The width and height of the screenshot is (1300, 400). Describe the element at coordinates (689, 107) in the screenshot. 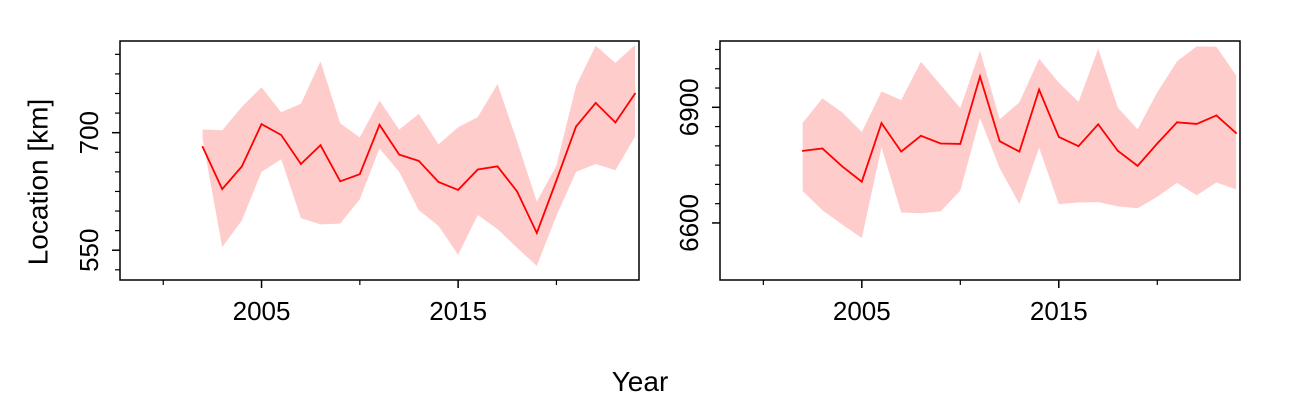

I see `y-tick-label: 6900` at that location.